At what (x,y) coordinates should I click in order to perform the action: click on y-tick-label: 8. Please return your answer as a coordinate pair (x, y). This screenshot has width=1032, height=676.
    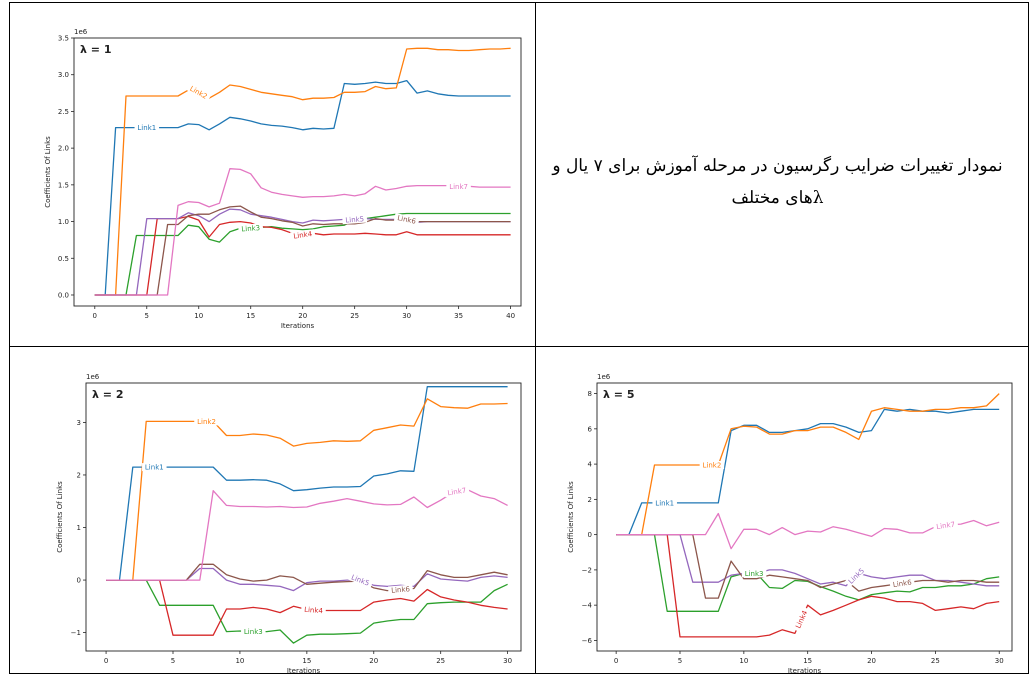
    Looking at the image, I should click on (590, 394).